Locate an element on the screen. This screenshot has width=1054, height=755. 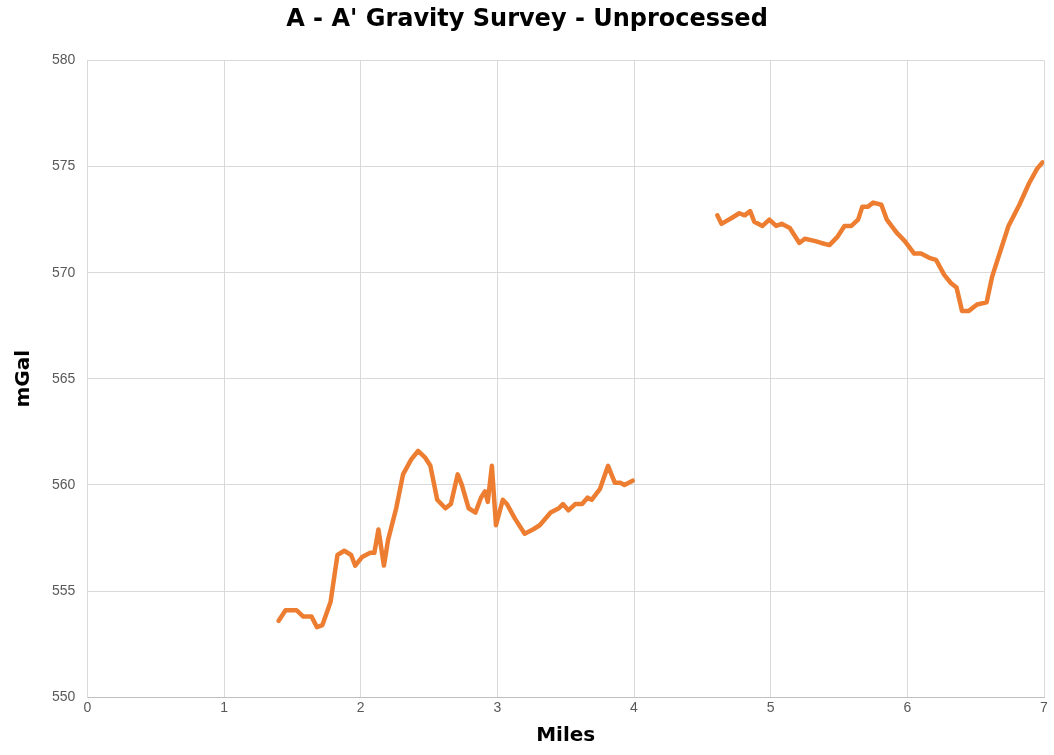
x-tick-label: 2 is located at coordinates (360, 707).